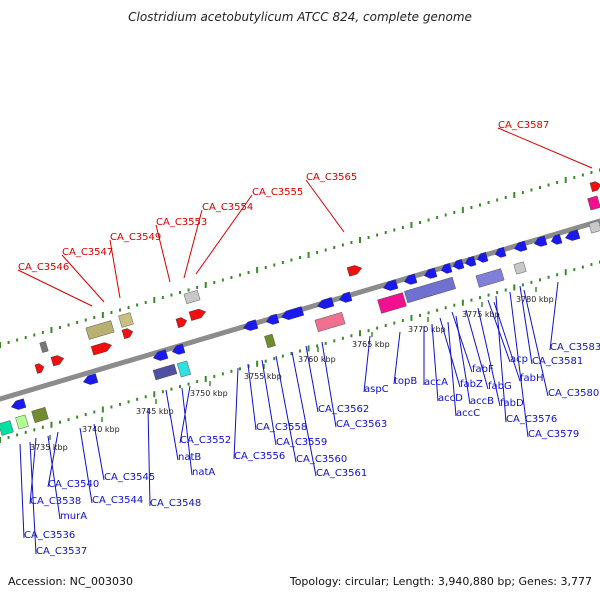  What do you see at coordinates (135, 237) in the screenshot?
I see `top-gene-label: CA_C3549` at bounding box center [135, 237].